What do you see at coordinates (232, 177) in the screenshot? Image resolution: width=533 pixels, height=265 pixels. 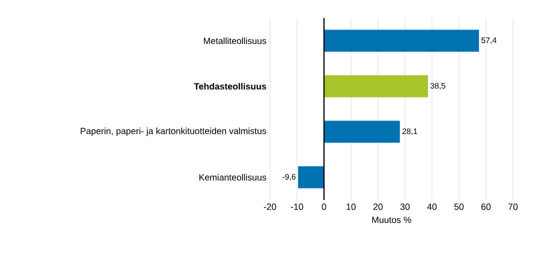 I see `y-tick-label: Kemianteollisuus` at bounding box center [232, 177].